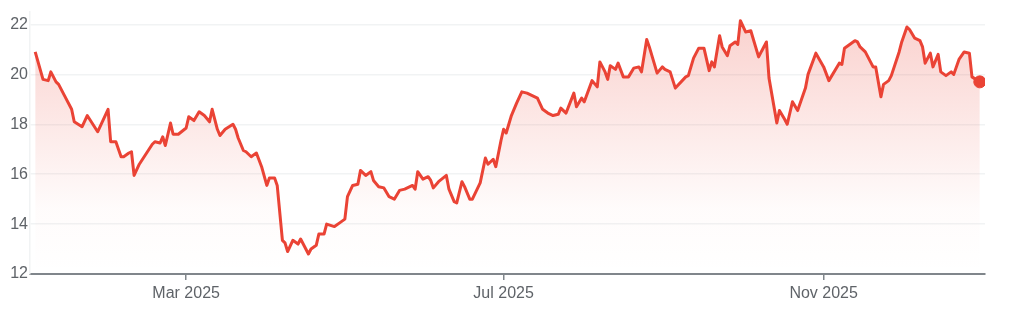 Image resolution: width=1011 pixels, height=324 pixels. Describe the element at coordinates (19, 123) in the screenshot. I see `y-tick-label: 18` at that location.